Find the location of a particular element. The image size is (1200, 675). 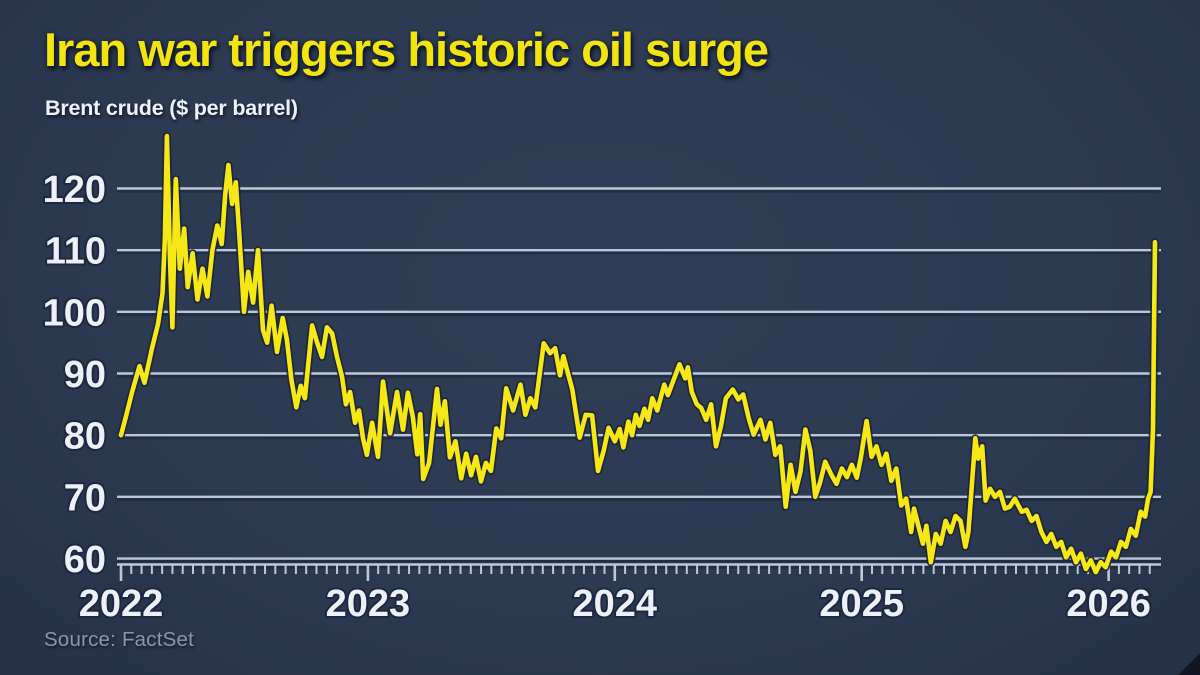

x-tick-label: 2025 is located at coordinates (861, 604).